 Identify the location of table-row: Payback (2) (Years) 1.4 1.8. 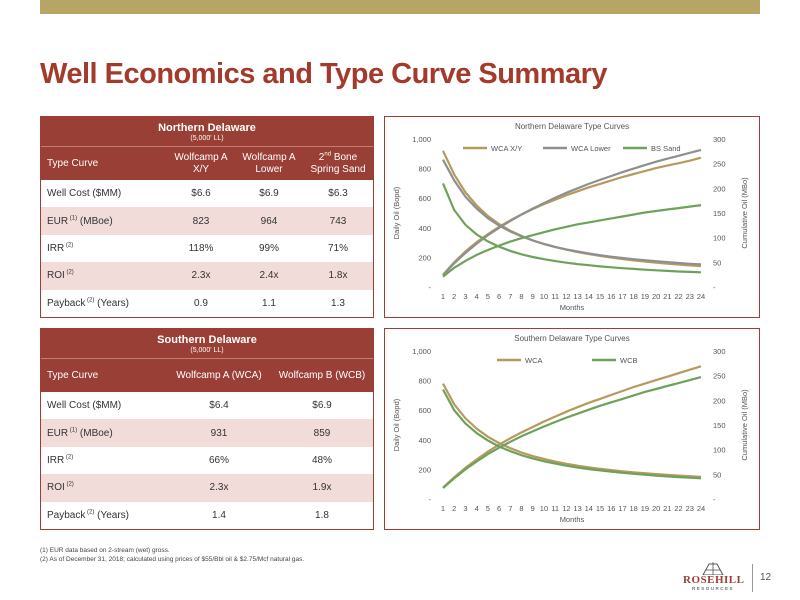
(207, 515).